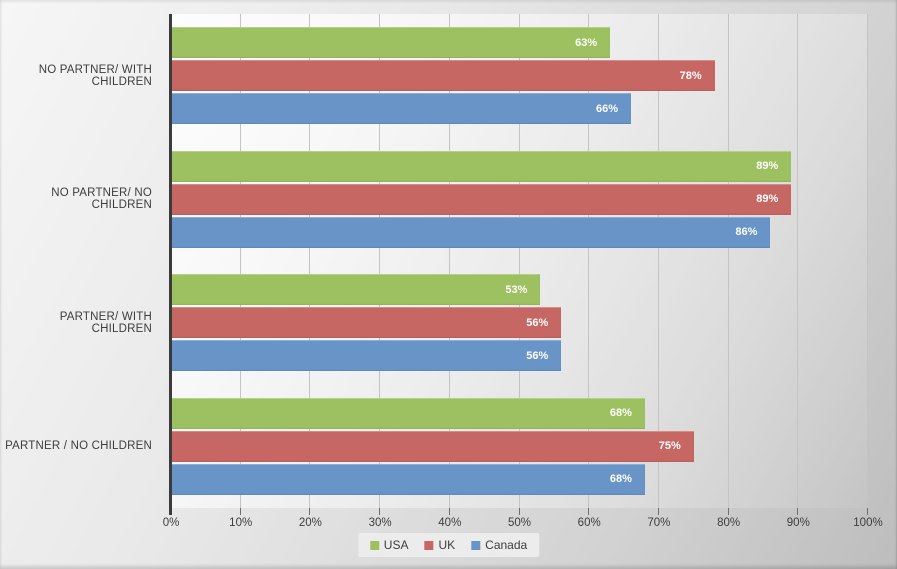 This screenshot has height=569, width=897. What do you see at coordinates (471, 232) in the screenshot?
I see `bar-canada: 86%` at bounding box center [471, 232].